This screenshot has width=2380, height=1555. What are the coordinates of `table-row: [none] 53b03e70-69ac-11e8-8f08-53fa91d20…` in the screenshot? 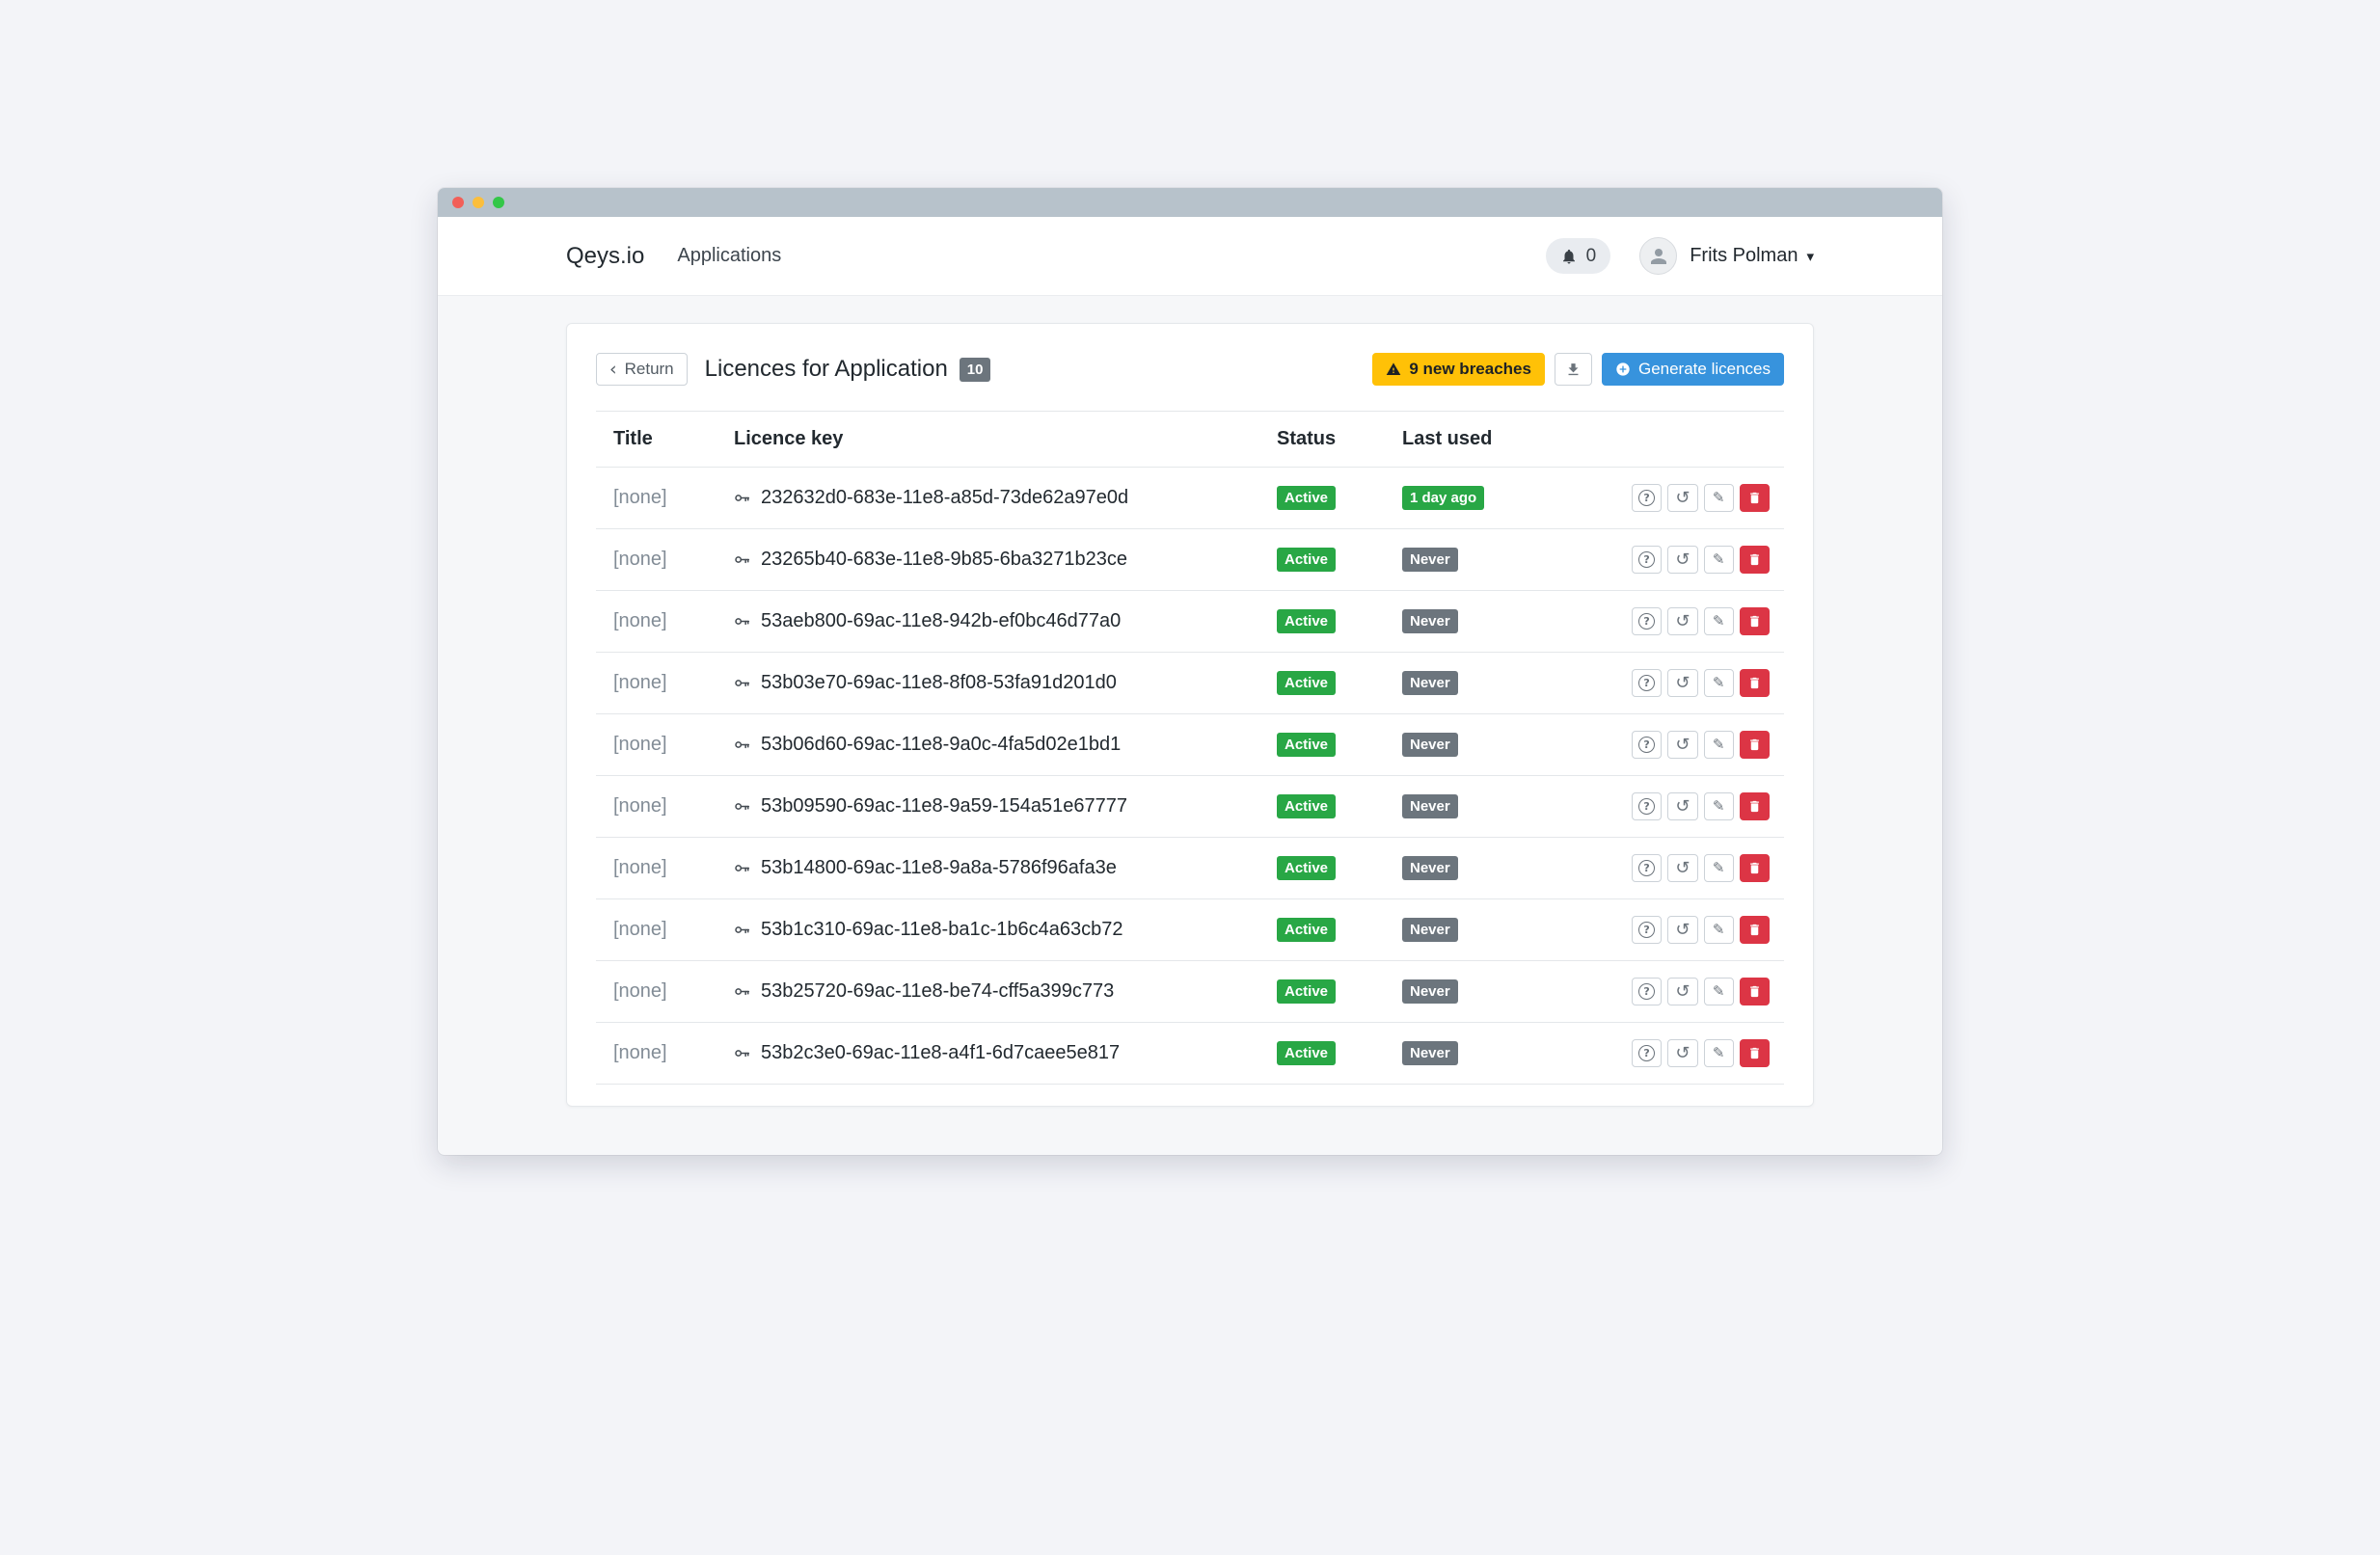 It's located at (1190, 683).